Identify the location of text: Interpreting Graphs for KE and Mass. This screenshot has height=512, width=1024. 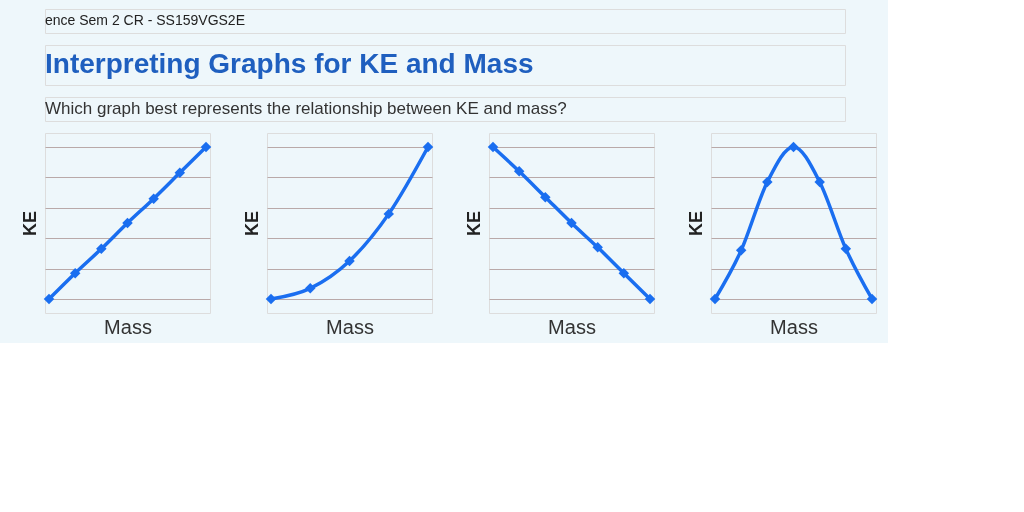
(289, 63).